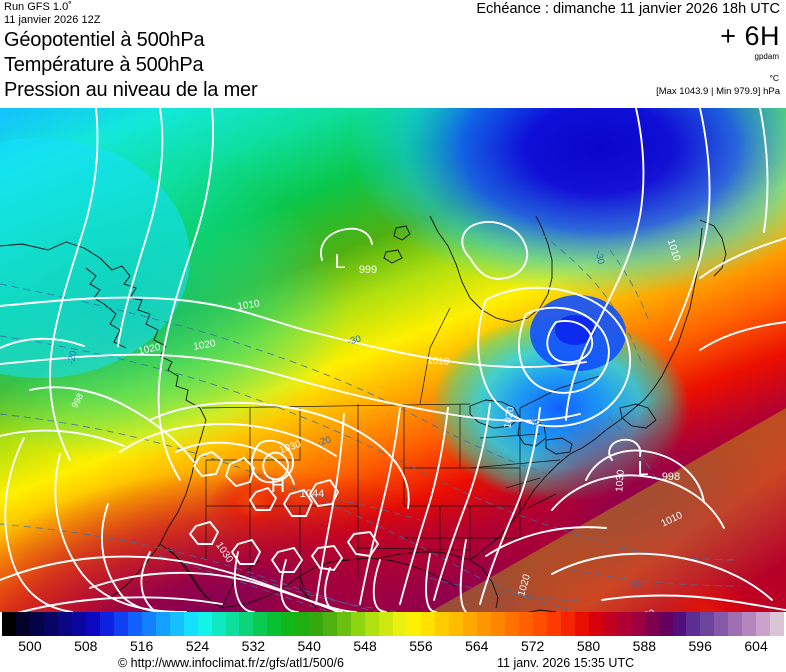 The image size is (786, 672). What do you see at coordinates (275, 466) in the screenshot?
I see `isobar-1044-core` at bounding box center [275, 466].